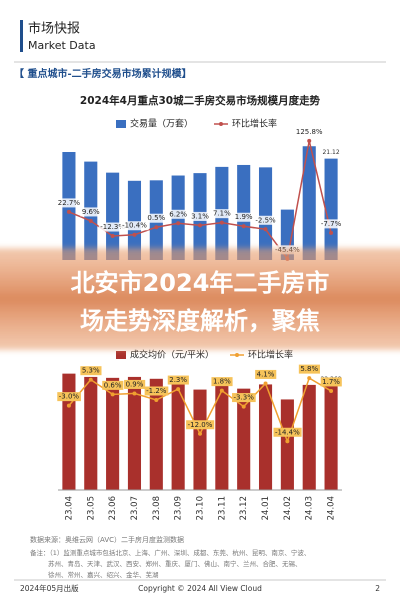 The image size is (400, 600). What do you see at coordinates (200, 283) in the screenshot?
I see `overlay-title: 北安市2024年二手房市` at bounding box center [200, 283].